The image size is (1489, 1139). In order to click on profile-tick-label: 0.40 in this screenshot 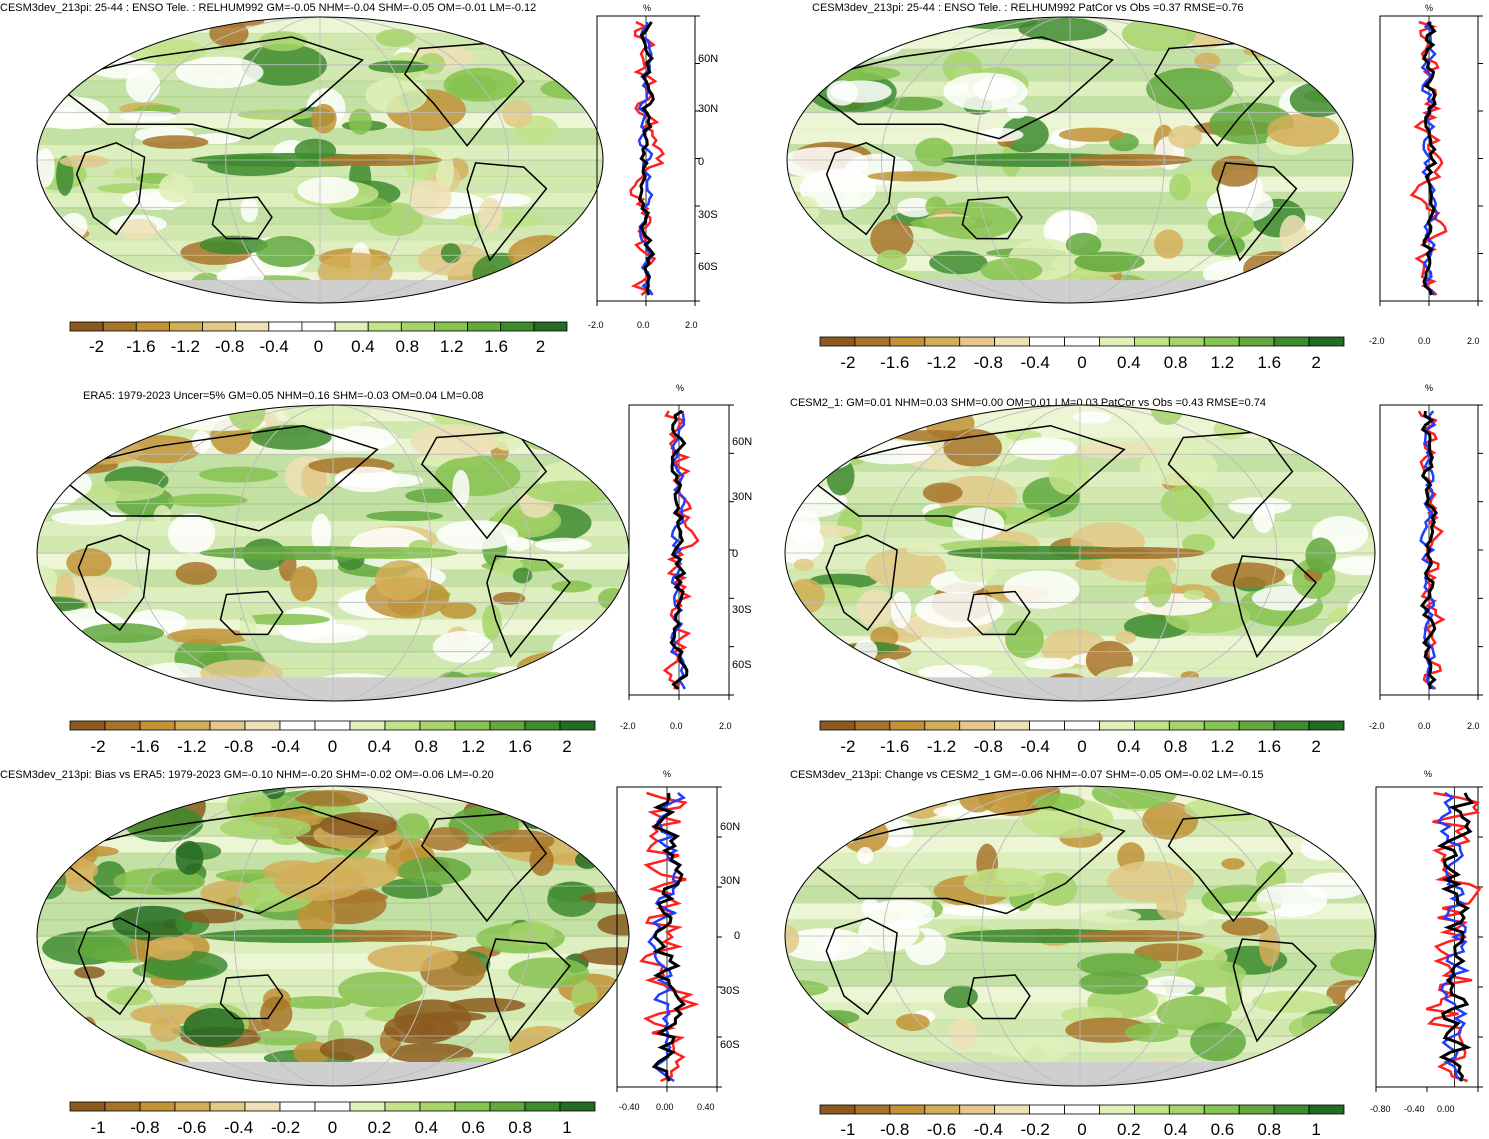, I will do `click(706, 1107)`.